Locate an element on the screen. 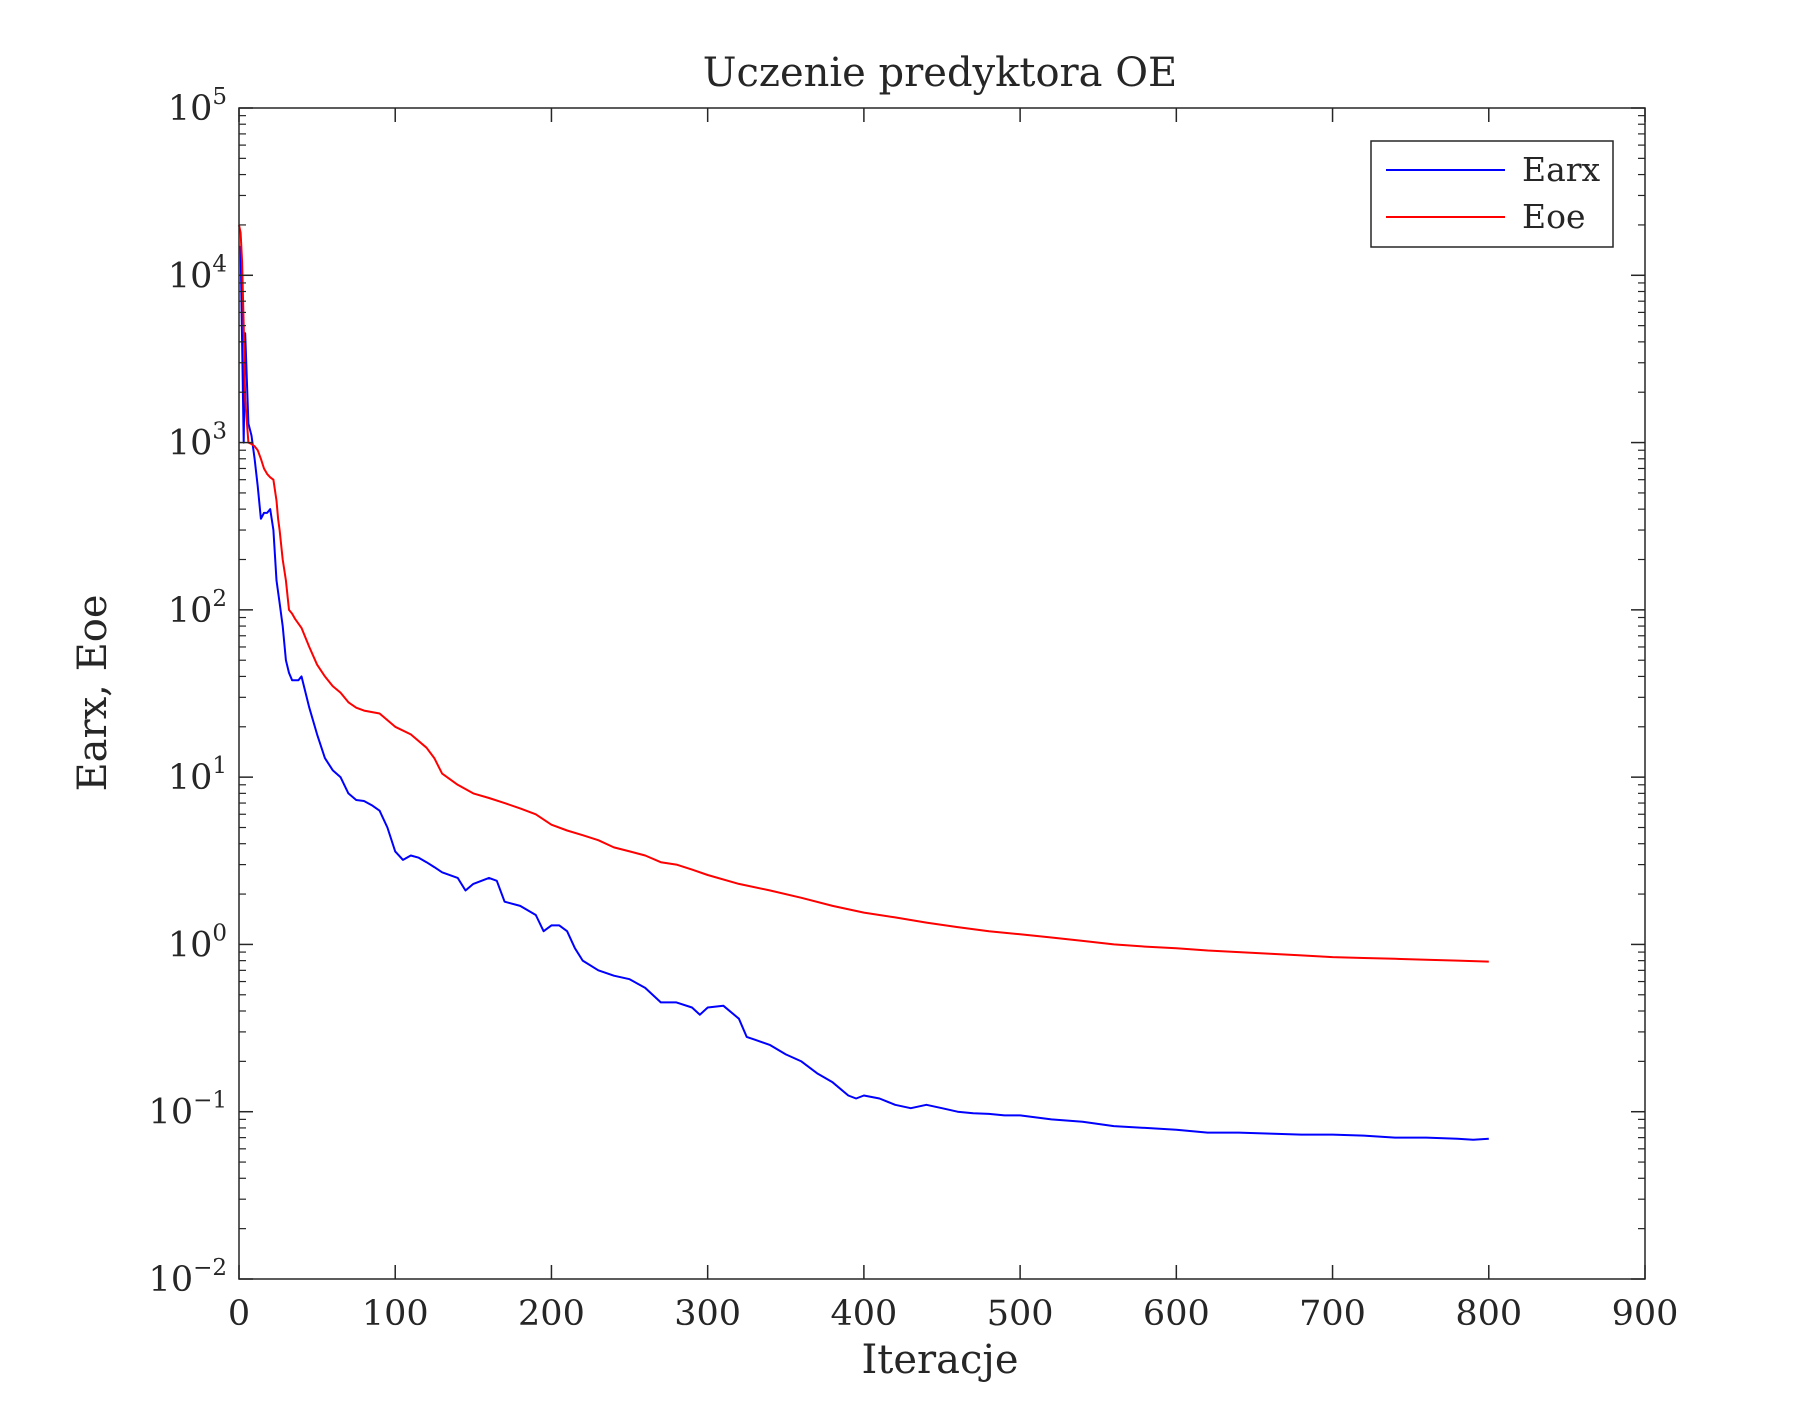 The width and height of the screenshot is (1800, 1421). x-tick-label: 200 is located at coordinates (551, 1314).